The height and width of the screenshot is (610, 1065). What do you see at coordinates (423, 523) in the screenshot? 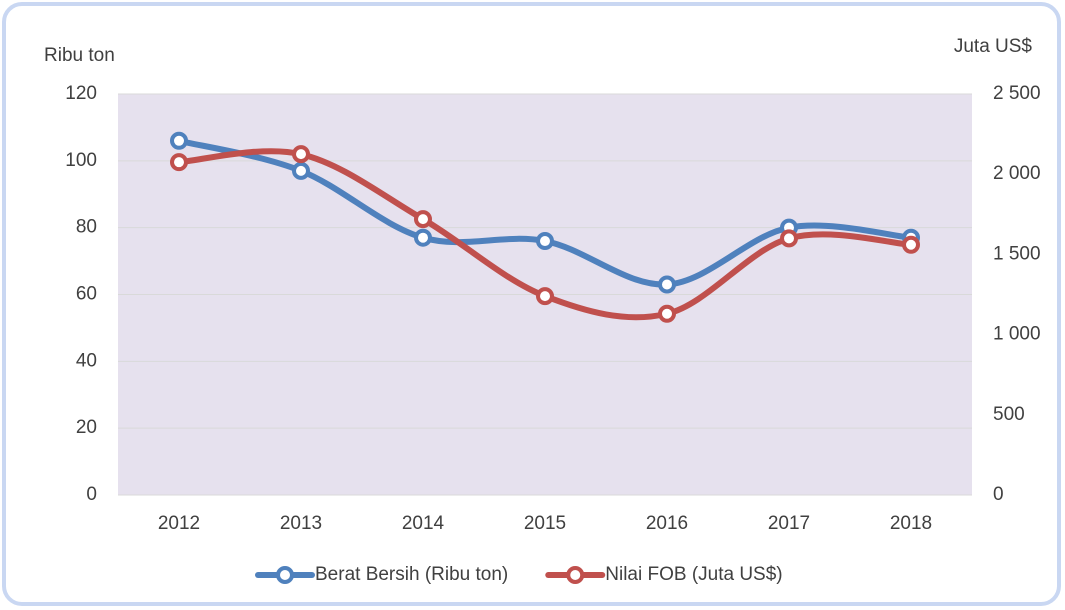
I see `x-tick-label: 2014` at bounding box center [423, 523].